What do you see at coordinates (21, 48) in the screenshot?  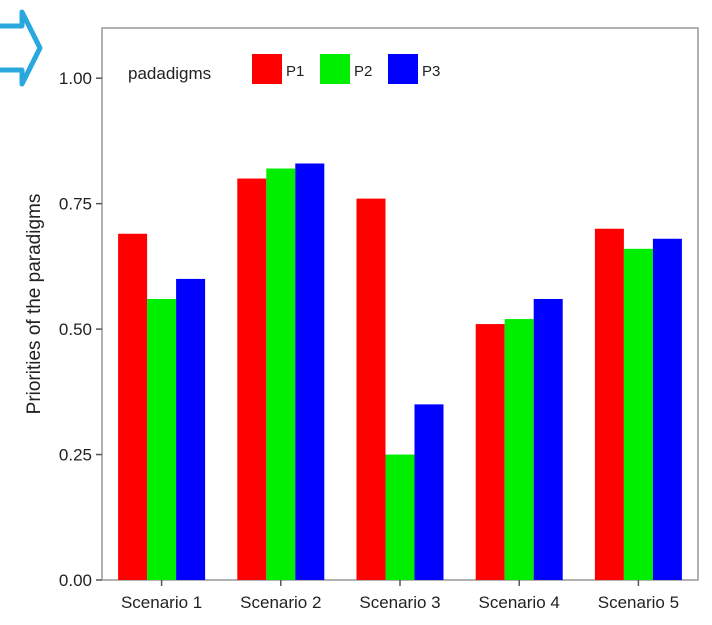 I see `arrow-icon` at bounding box center [21, 48].